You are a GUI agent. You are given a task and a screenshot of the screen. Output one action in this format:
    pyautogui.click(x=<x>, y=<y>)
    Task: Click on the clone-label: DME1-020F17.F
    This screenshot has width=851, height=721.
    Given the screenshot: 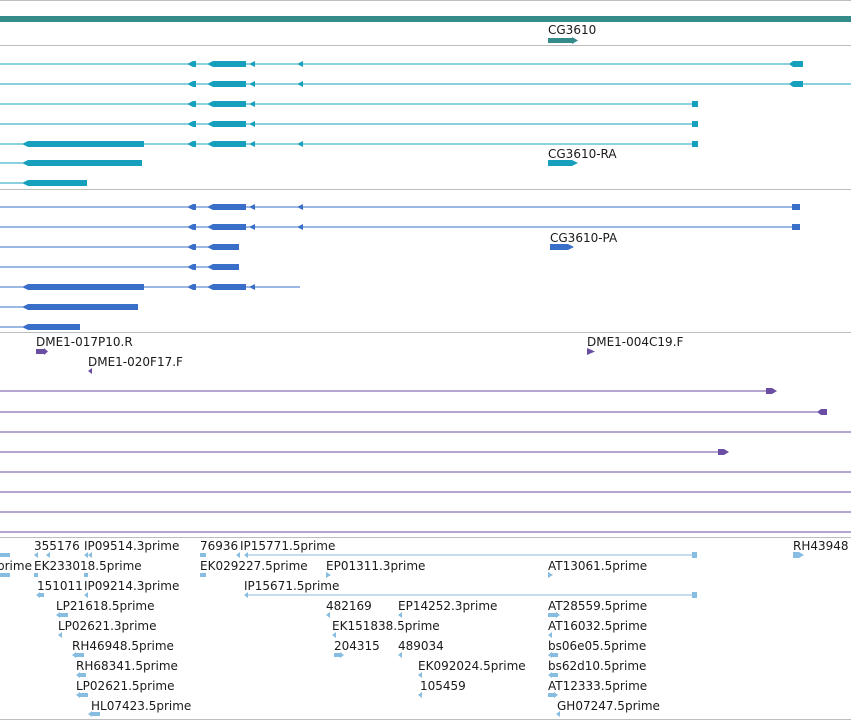 What is the action you would take?
    pyautogui.click(x=135, y=362)
    